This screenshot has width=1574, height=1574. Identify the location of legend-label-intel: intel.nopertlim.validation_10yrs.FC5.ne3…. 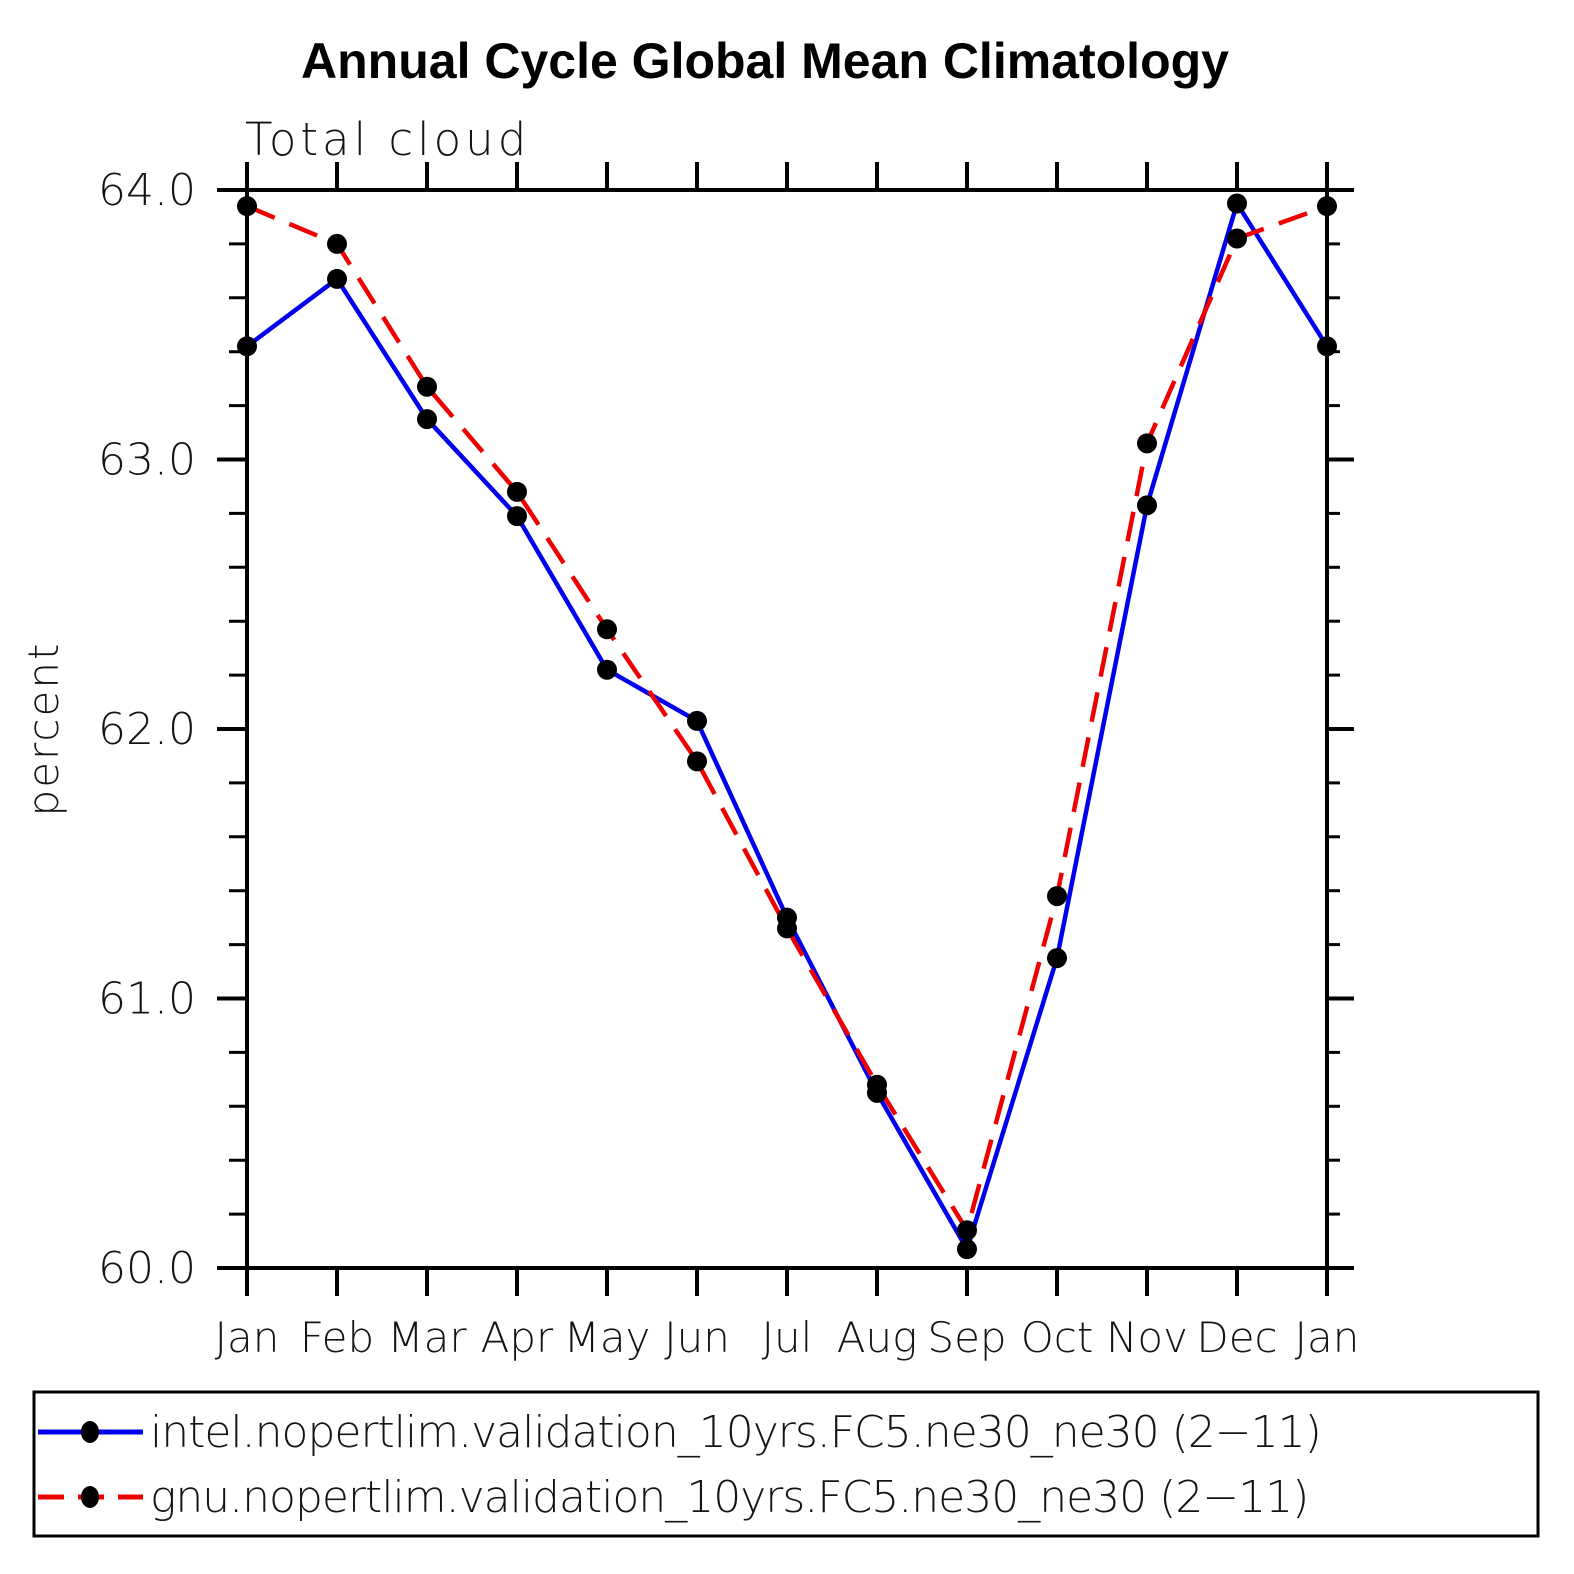
(735, 1432).